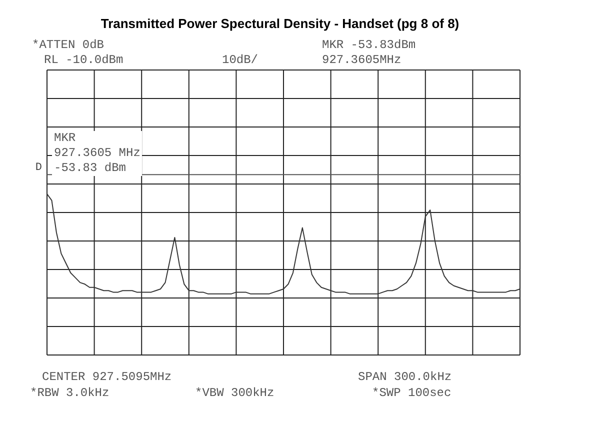 The height and width of the screenshot is (424, 600). I want to click on text: *SWP 100sec, so click(412, 393).